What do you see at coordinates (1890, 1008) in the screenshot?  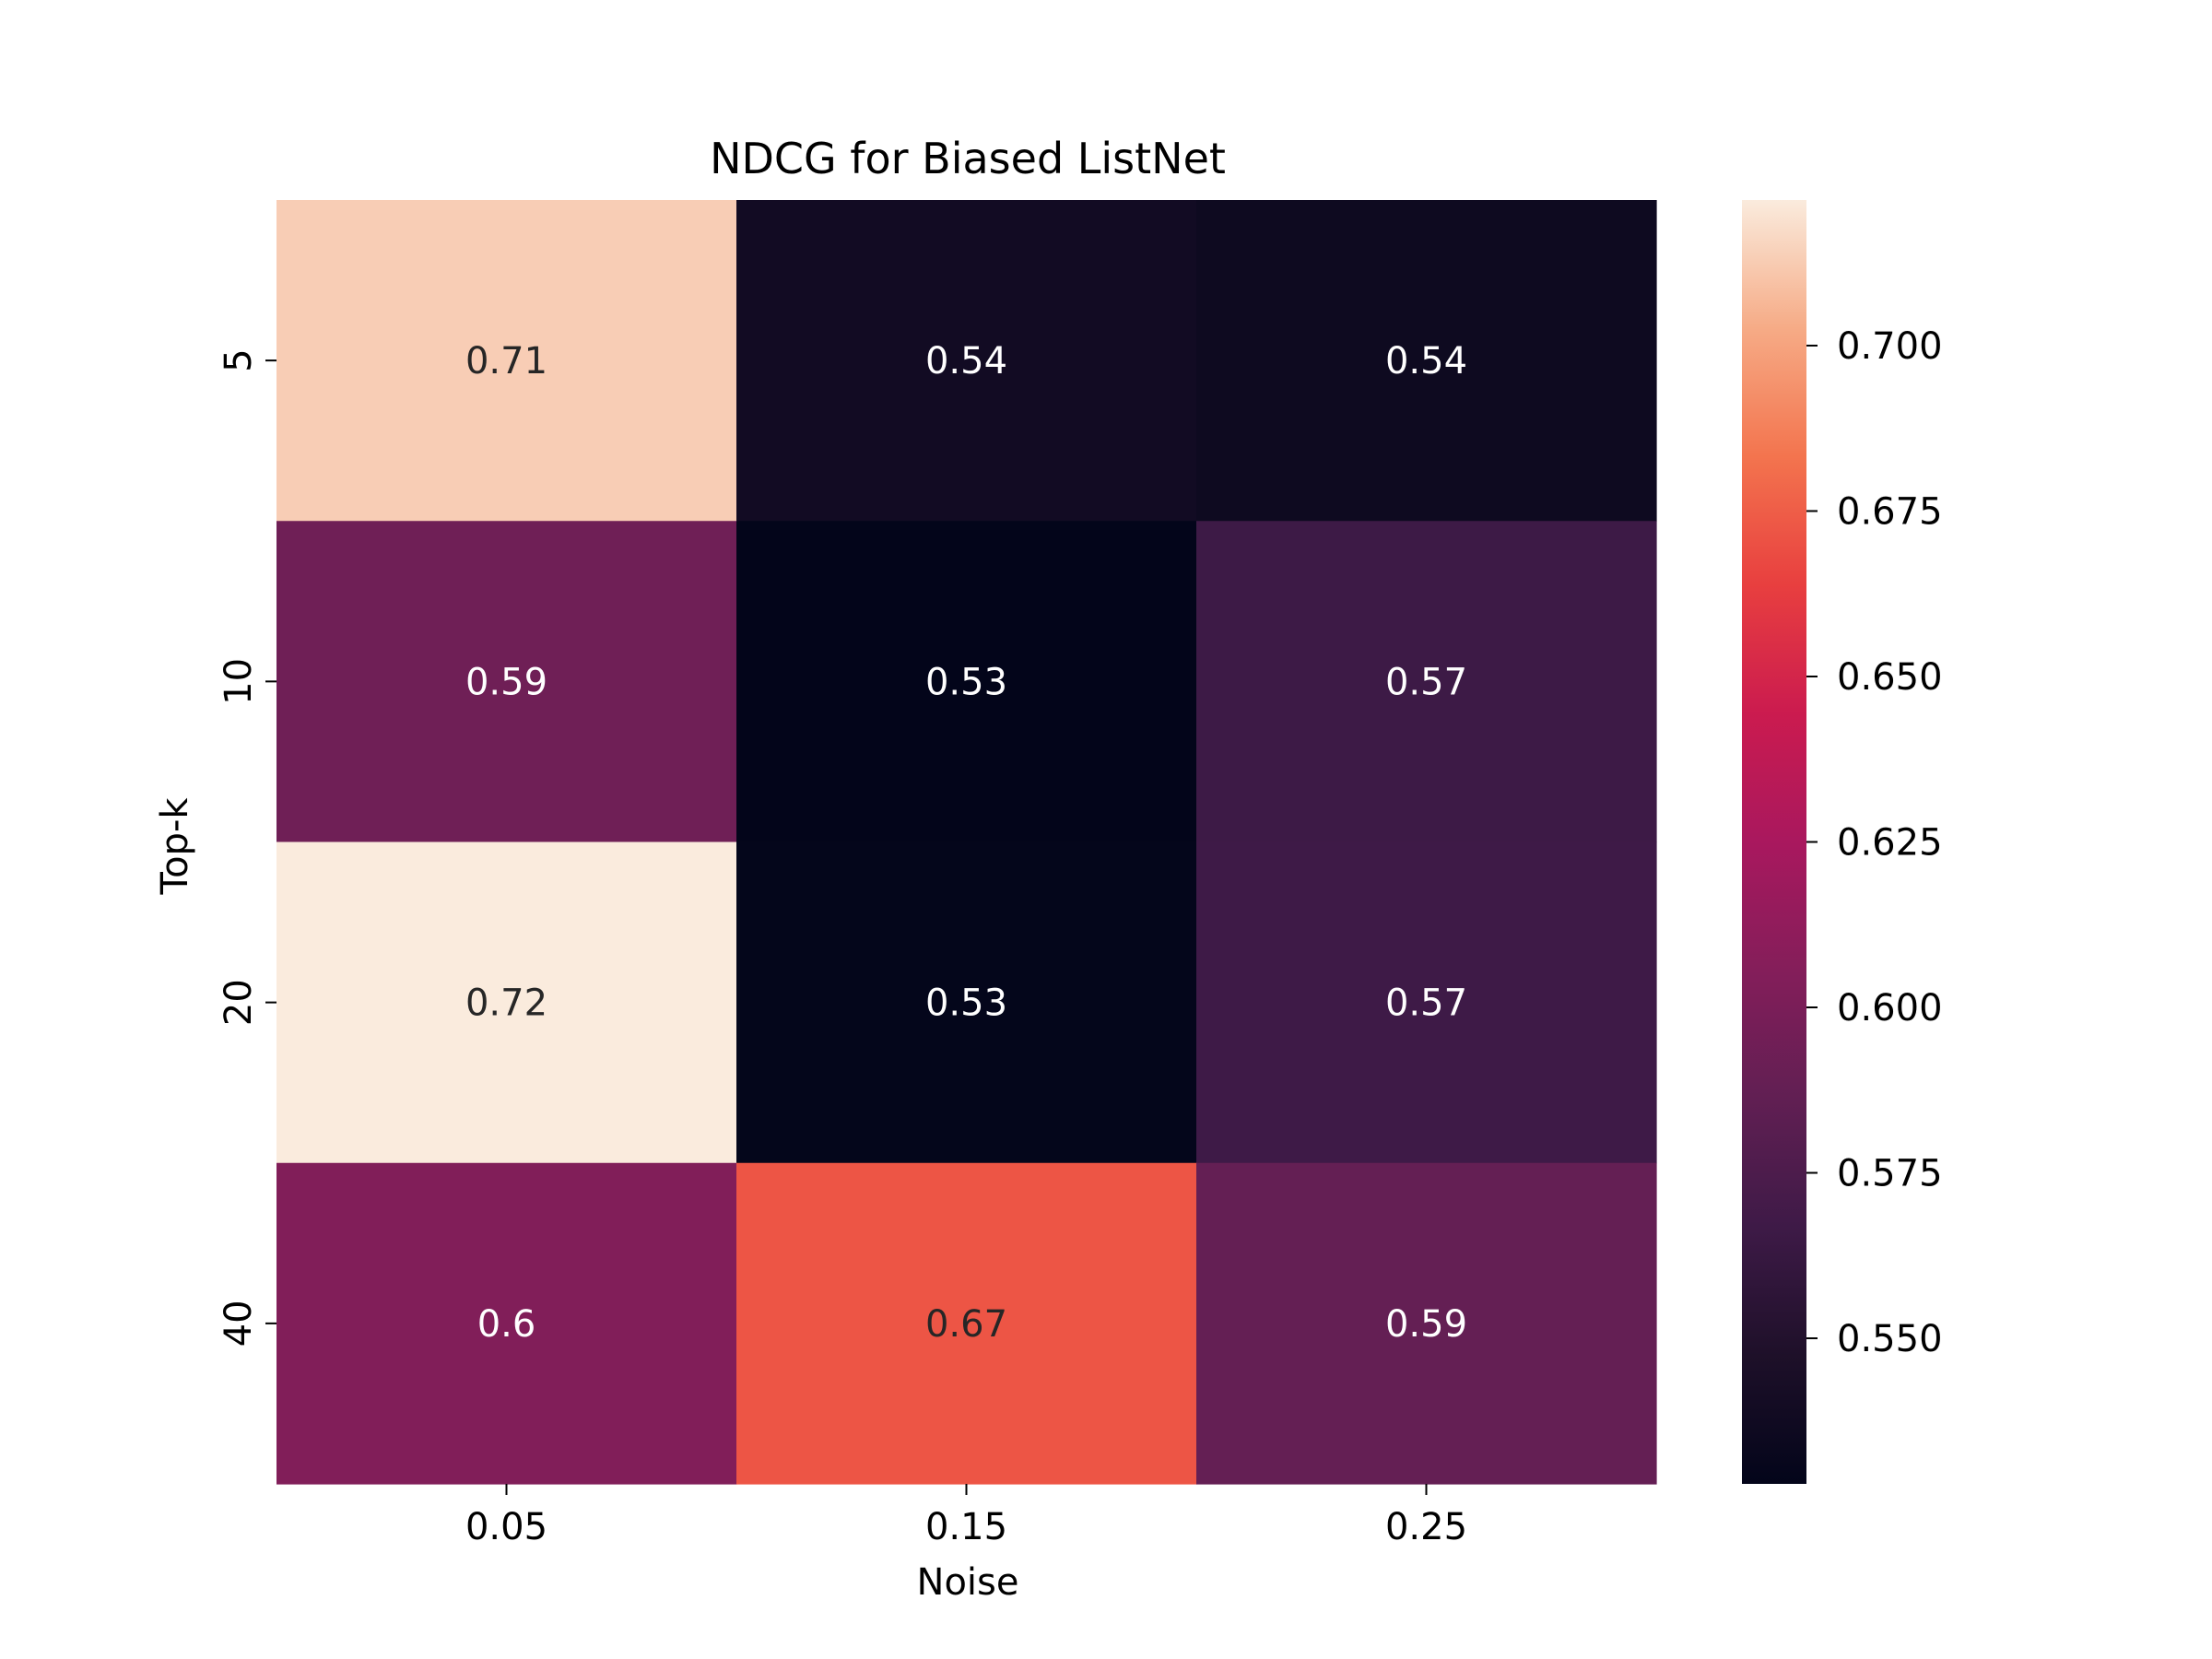 I see `colorbar-tick-label: 0.600` at bounding box center [1890, 1008].